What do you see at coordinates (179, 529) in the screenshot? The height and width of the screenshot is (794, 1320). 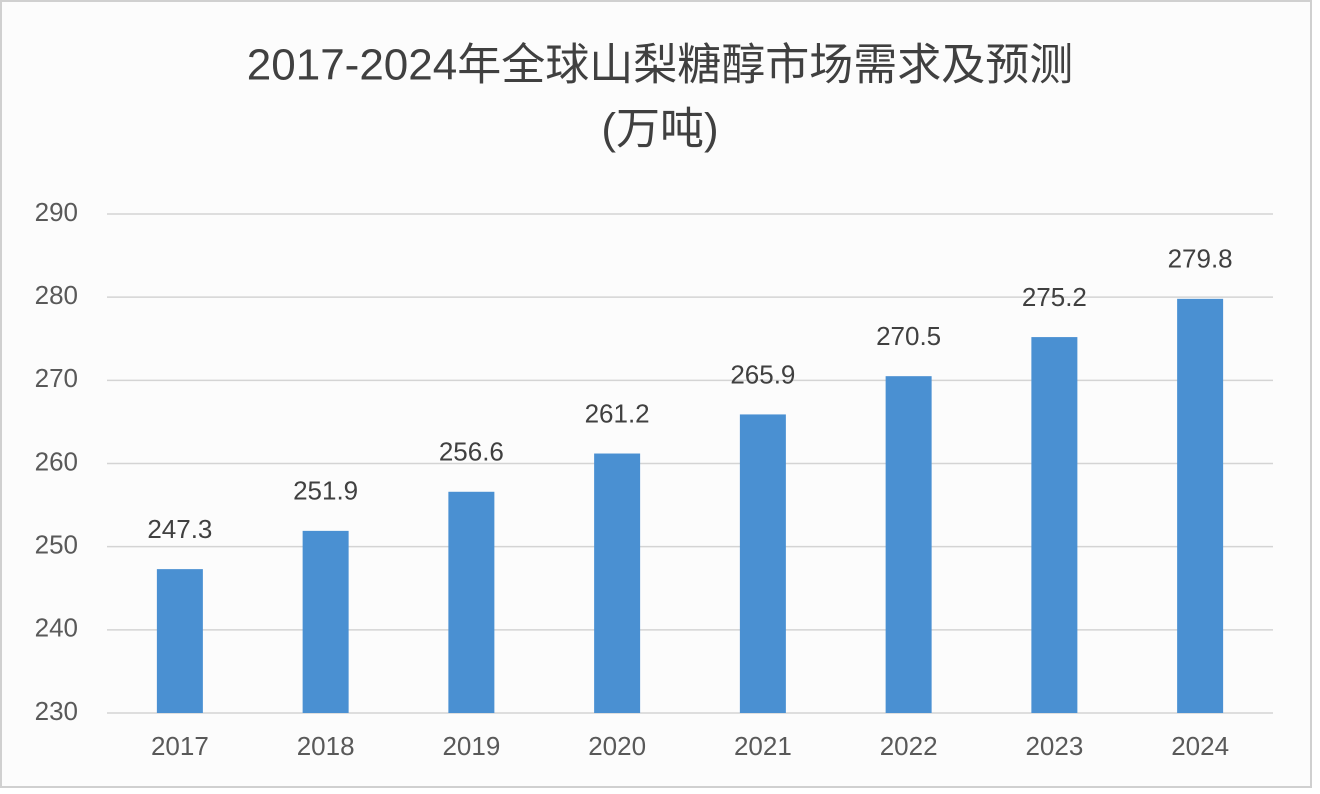 I see `value-label: 247.3` at bounding box center [179, 529].